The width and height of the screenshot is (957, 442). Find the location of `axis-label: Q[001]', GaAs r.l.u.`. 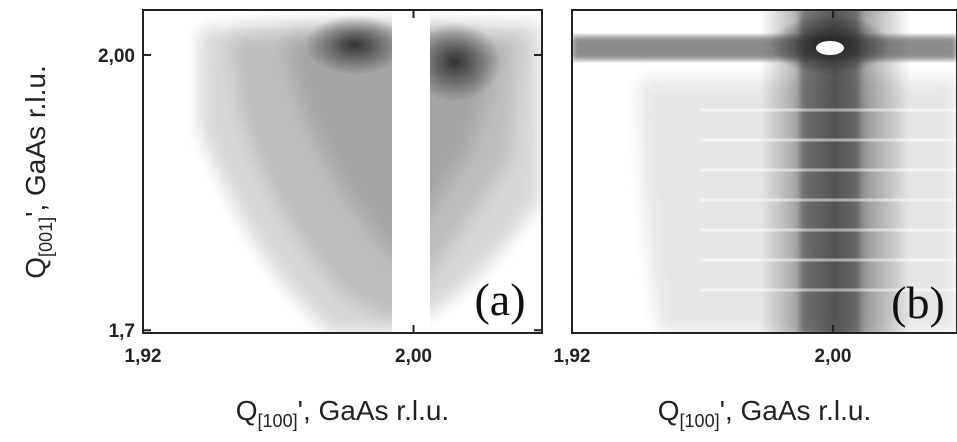

axis-label: Q[001]', GaAs r.l.u. is located at coordinates (38, 171).